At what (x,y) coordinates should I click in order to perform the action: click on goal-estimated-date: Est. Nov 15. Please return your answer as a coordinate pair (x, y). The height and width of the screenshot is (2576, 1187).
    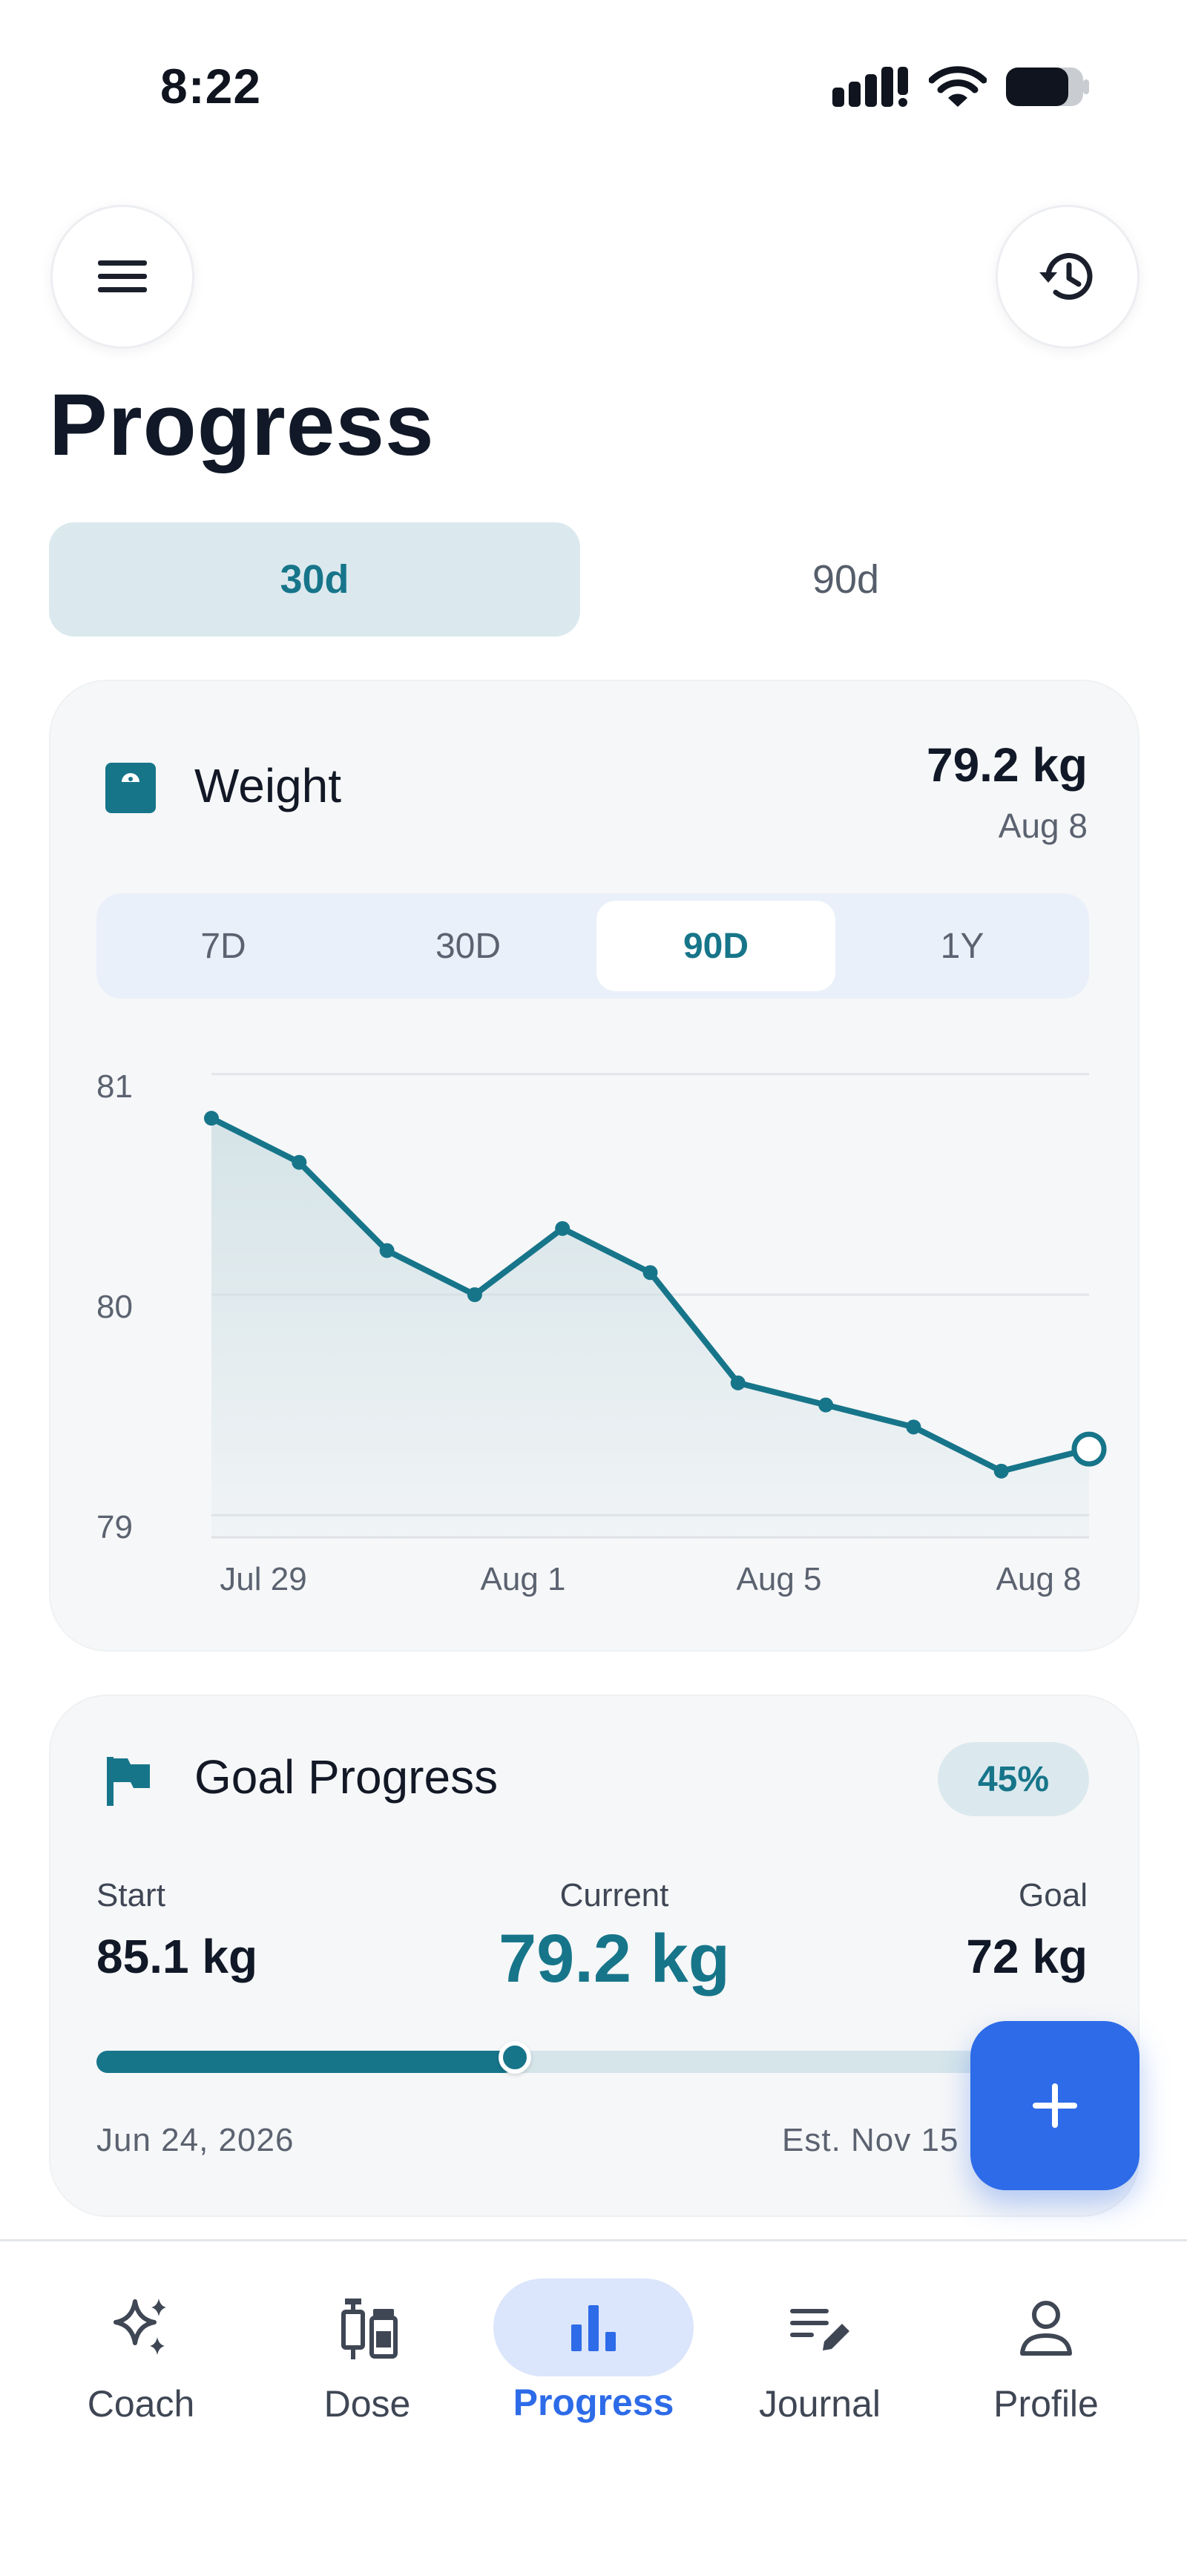
    Looking at the image, I should click on (870, 2140).